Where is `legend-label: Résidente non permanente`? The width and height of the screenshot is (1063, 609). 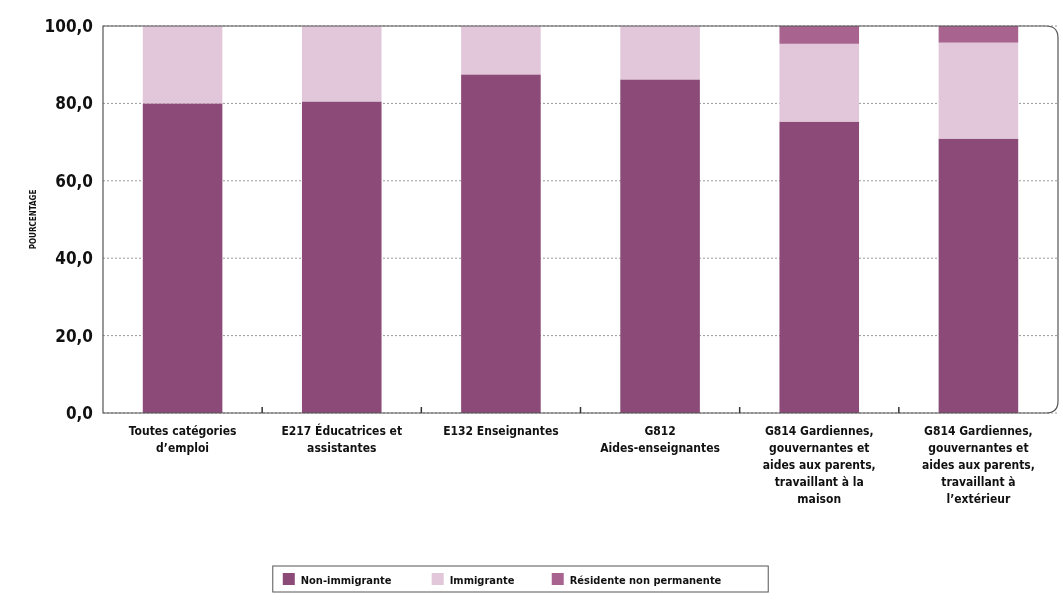 legend-label: Résidente non permanente is located at coordinates (645, 580).